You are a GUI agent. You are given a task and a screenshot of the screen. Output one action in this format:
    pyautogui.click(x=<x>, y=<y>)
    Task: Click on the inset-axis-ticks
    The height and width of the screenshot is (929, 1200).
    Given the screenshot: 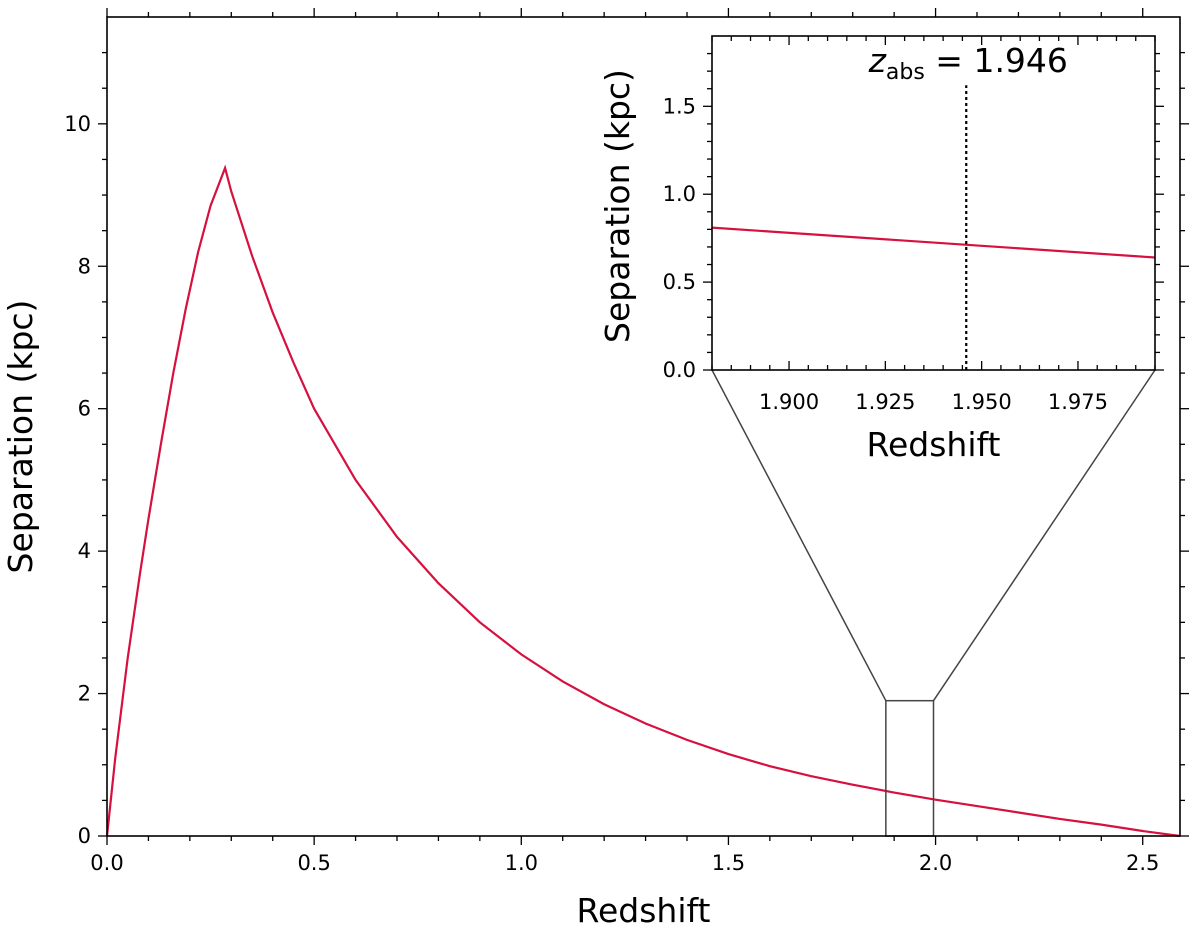 What is the action you would take?
    pyautogui.click(x=933, y=203)
    